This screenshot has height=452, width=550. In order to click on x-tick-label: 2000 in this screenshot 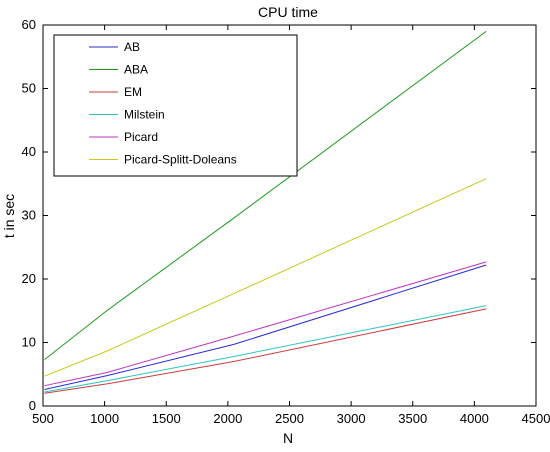, I will do `click(227, 418)`.